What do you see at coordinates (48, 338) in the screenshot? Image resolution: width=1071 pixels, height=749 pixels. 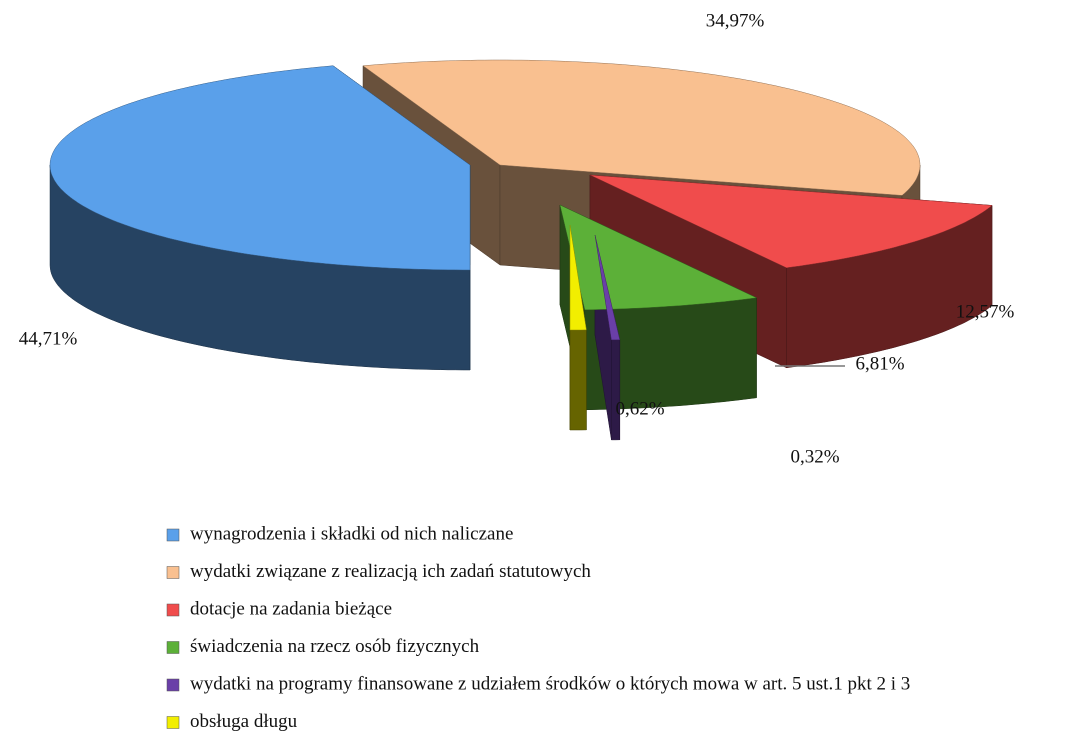 I see `data-label: 44,71%` at bounding box center [48, 338].